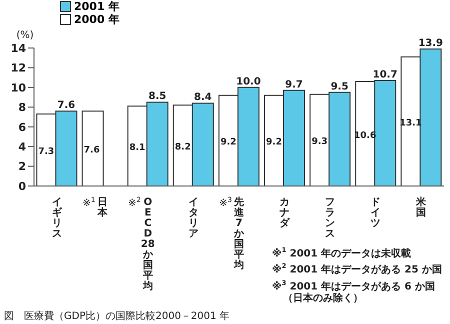 The width and height of the screenshot is (450, 324). What do you see at coordinates (97, 19) in the screenshot?
I see `legend-label: 2000 年` at bounding box center [97, 19].